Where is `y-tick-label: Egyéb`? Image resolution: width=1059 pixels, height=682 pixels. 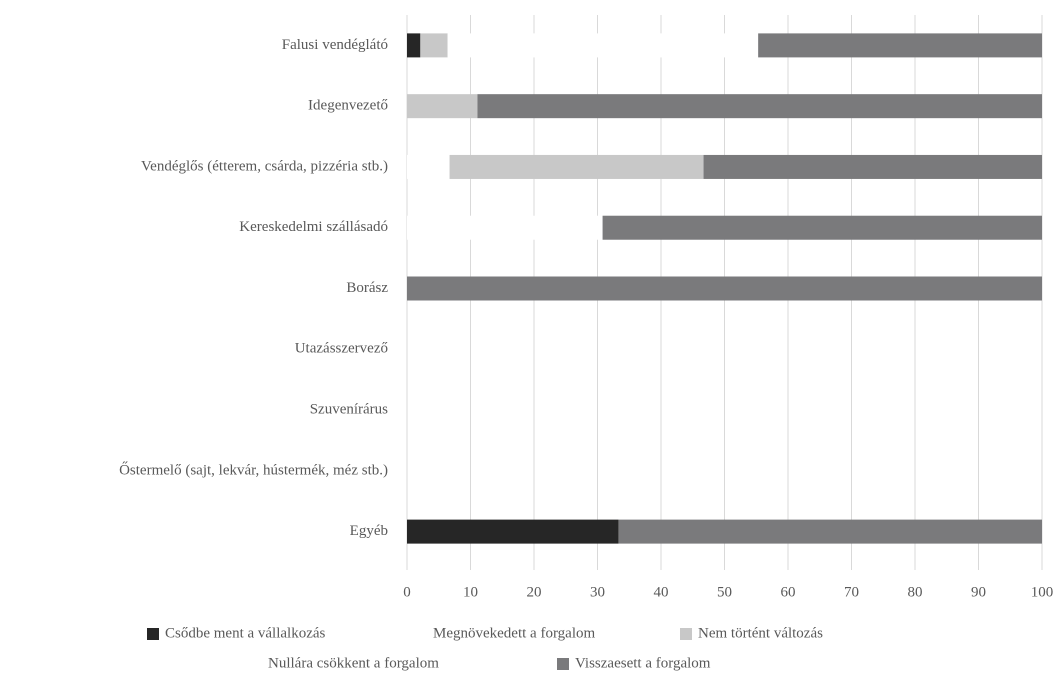 y-tick-label: Egyéb is located at coordinates (369, 531).